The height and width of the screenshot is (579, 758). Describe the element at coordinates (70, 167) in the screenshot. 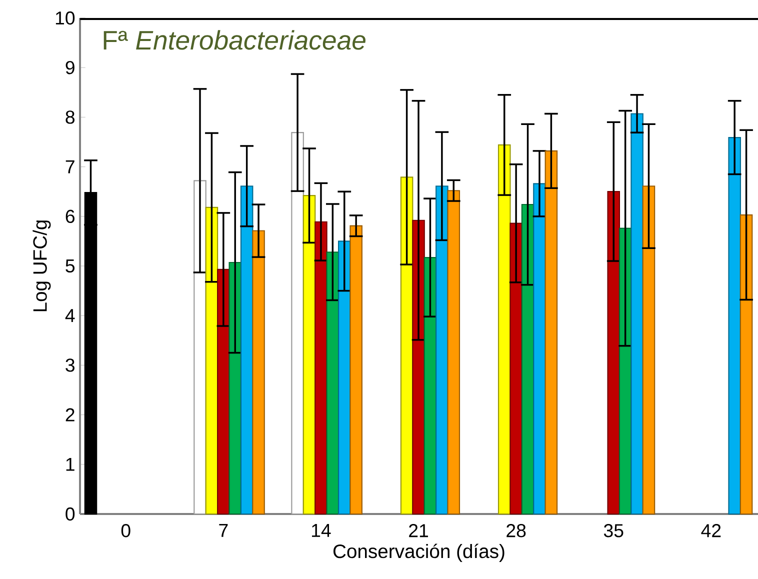

I see `y-tick-label: 7` at that location.